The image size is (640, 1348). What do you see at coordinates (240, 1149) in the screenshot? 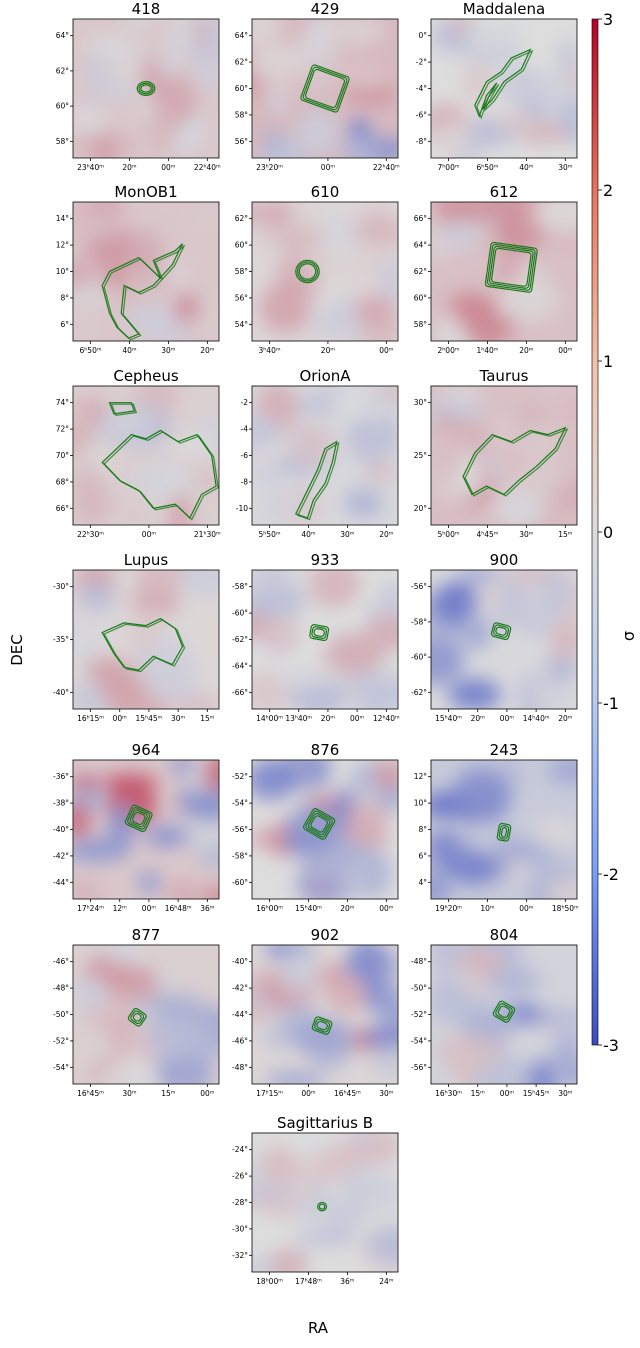
I see `y-tick-label: -24°` at bounding box center [240, 1149].